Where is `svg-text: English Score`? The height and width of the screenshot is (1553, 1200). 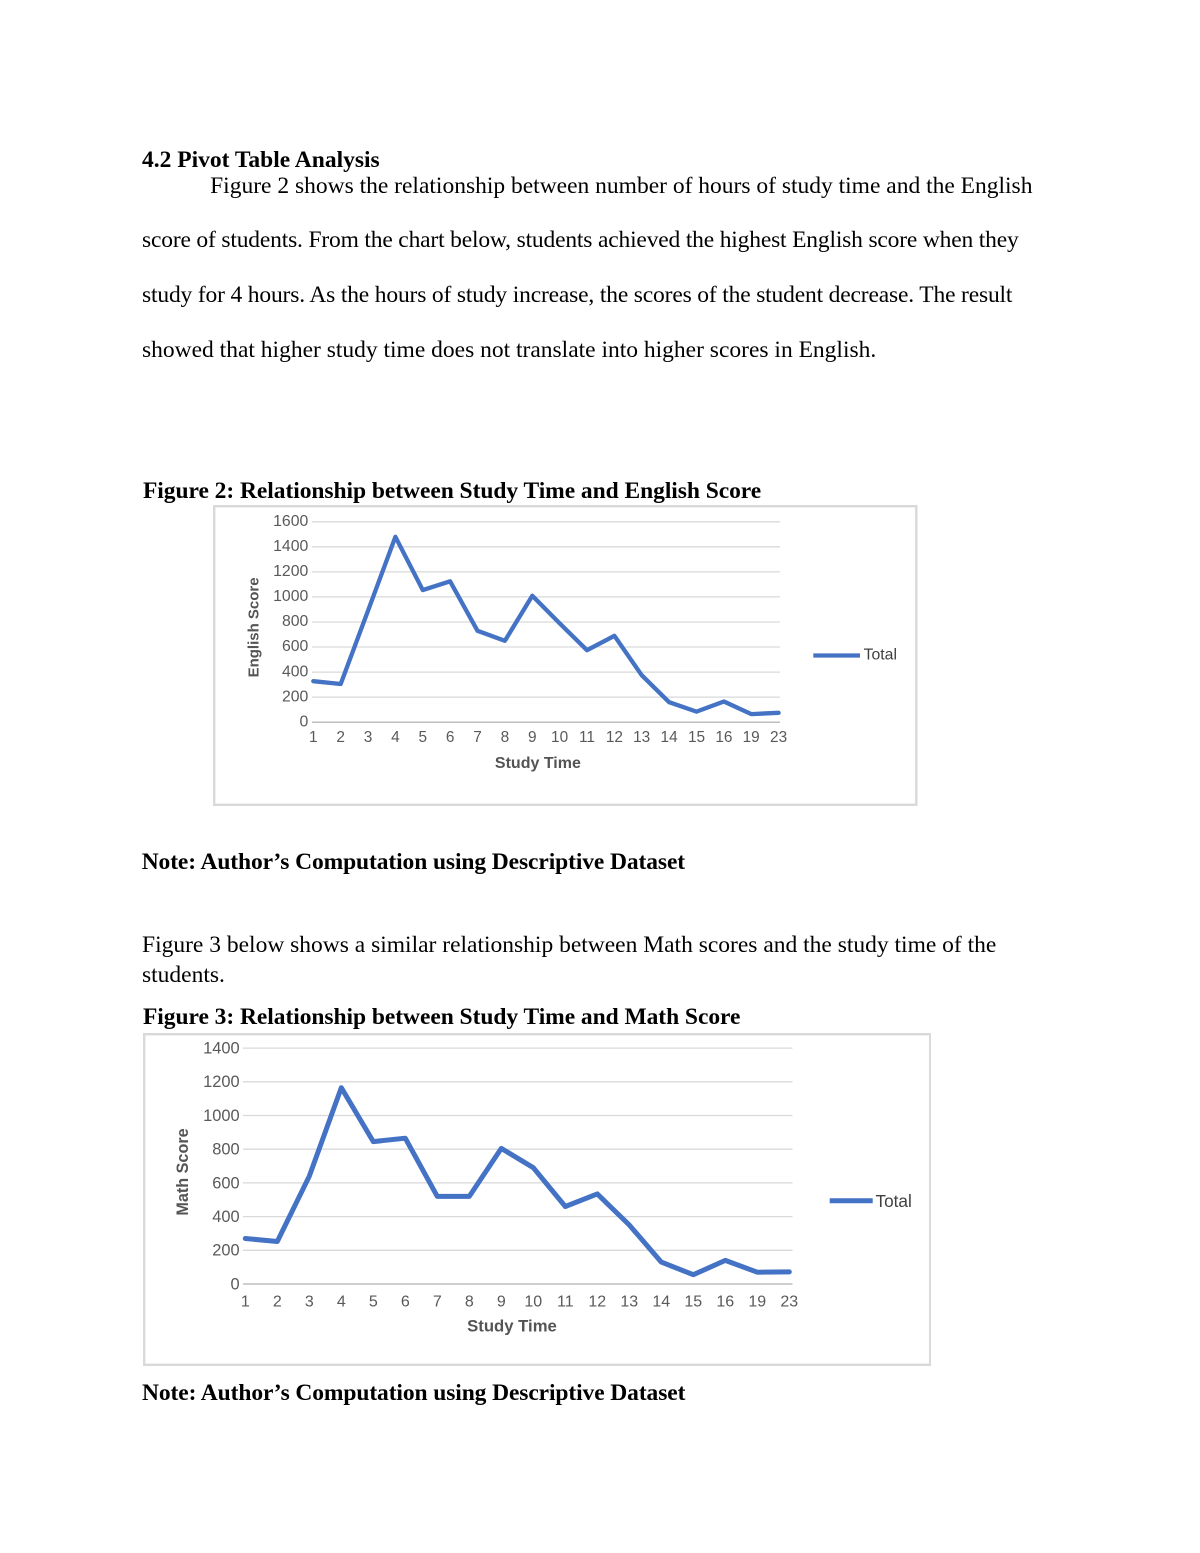
svg-text: English Score is located at coordinates (254, 627).